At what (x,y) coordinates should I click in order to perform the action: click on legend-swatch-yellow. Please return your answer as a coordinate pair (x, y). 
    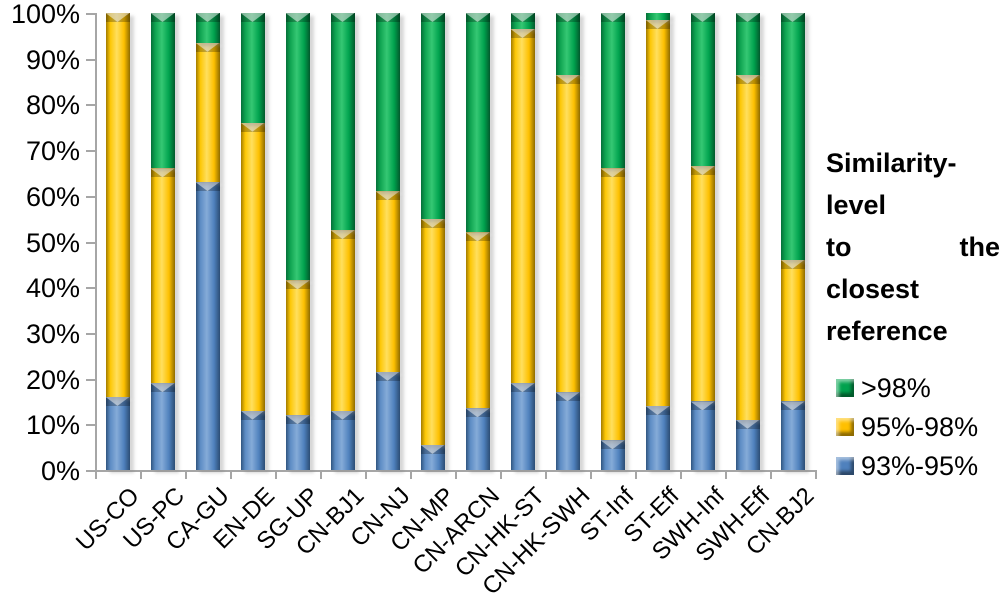
    Looking at the image, I should click on (845, 426).